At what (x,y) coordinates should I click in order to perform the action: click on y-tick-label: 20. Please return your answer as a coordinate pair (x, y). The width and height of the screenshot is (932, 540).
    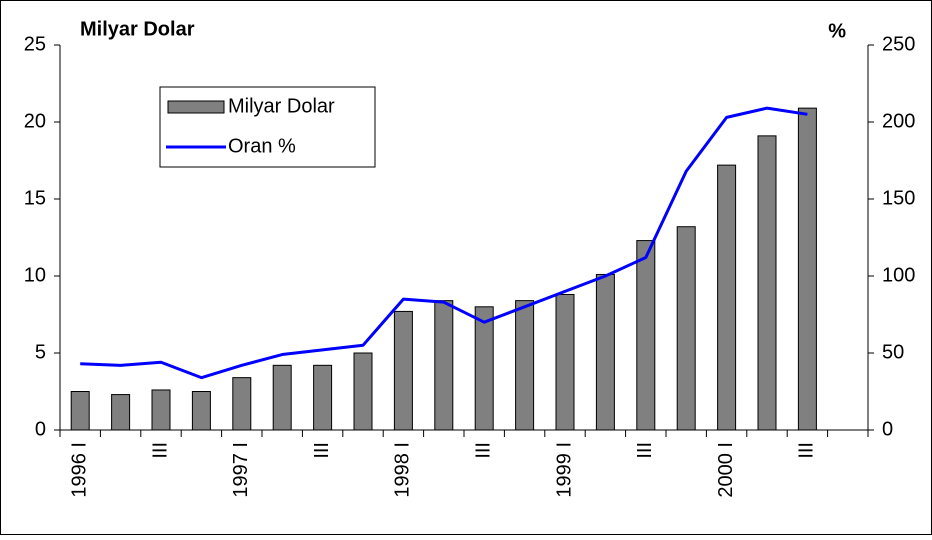
    Looking at the image, I should click on (35, 121).